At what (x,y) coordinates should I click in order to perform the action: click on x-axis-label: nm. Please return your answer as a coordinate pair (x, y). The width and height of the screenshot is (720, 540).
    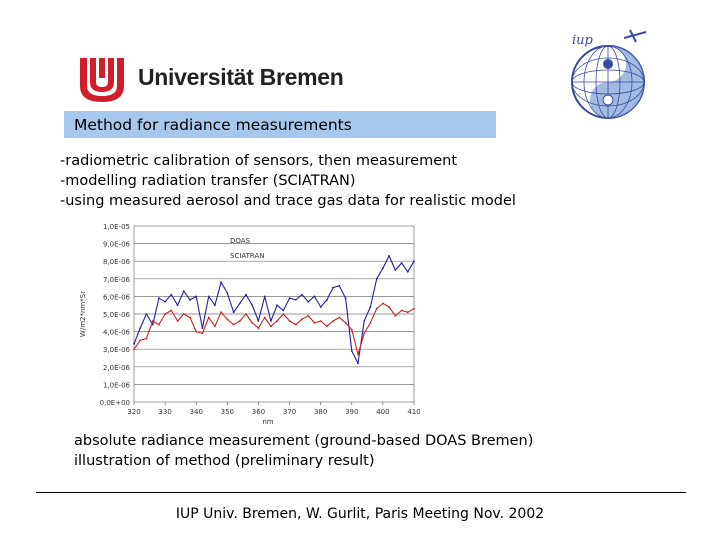
    Looking at the image, I should click on (267, 422).